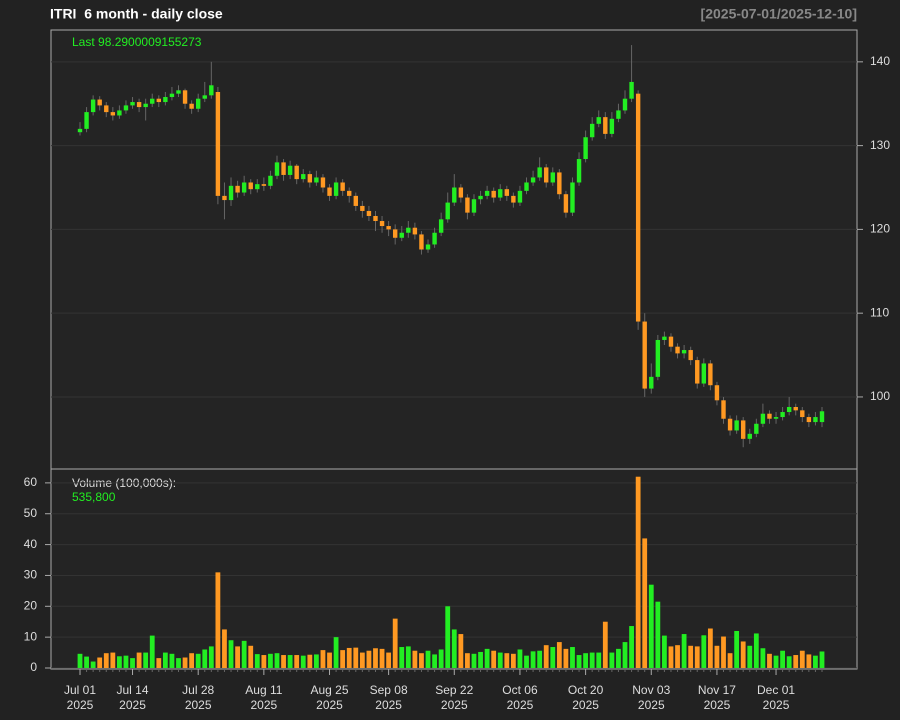 Image resolution: width=900 pixels, height=720 pixels. Describe the element at coordinates (880, 145) in the screenshot. I see `y-tick-label: 130` at that location.